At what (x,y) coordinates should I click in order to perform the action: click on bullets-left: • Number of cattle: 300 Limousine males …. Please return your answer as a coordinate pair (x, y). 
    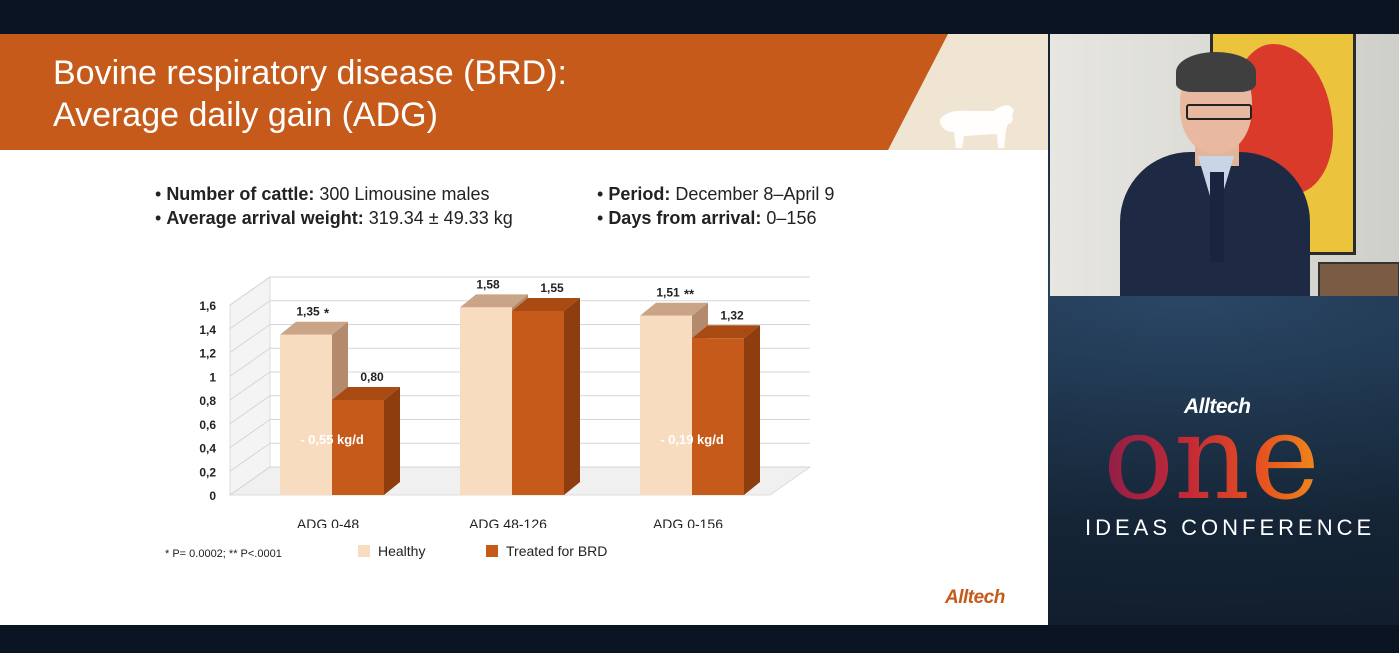
    Looking at the image, I should click on (334, 206).